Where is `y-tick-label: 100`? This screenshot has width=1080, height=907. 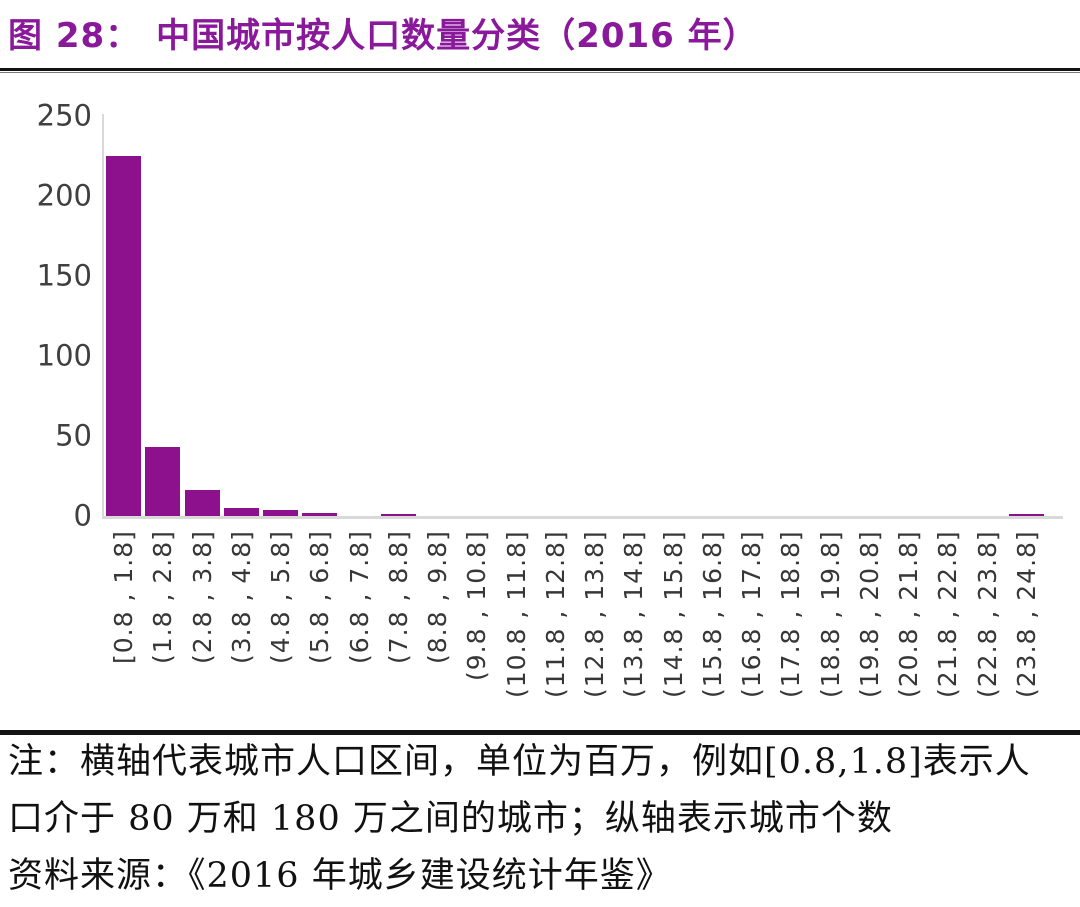 y-tick-label: 100 is located at coordinates (64, 355).